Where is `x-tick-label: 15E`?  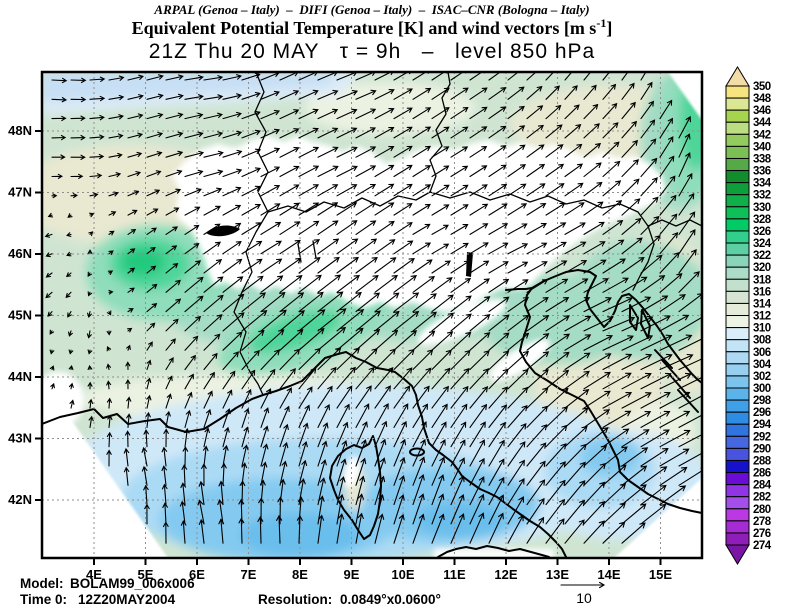
x-tick-label: 15E is located at coordinates (660, 574).